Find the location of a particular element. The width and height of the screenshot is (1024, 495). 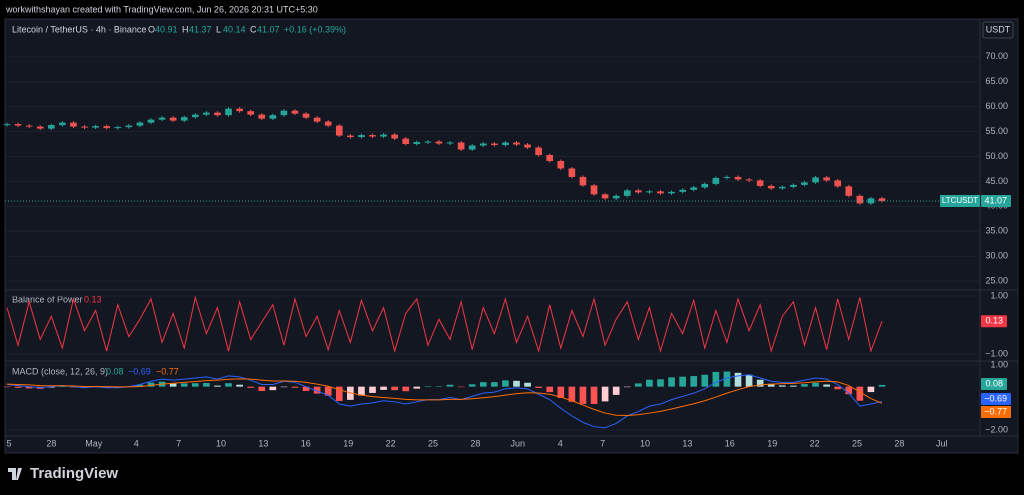

last-price-bg is located at coordinates (996, 200).